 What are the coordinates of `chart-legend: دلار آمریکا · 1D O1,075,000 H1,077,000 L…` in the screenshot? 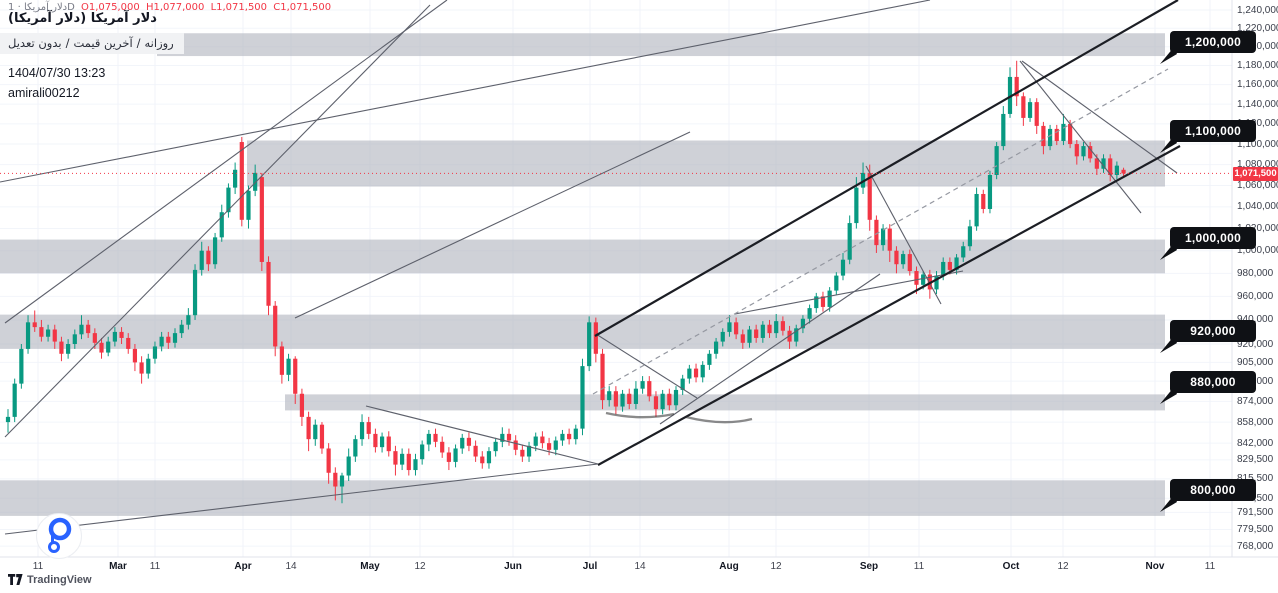 It's located at (169, 7).